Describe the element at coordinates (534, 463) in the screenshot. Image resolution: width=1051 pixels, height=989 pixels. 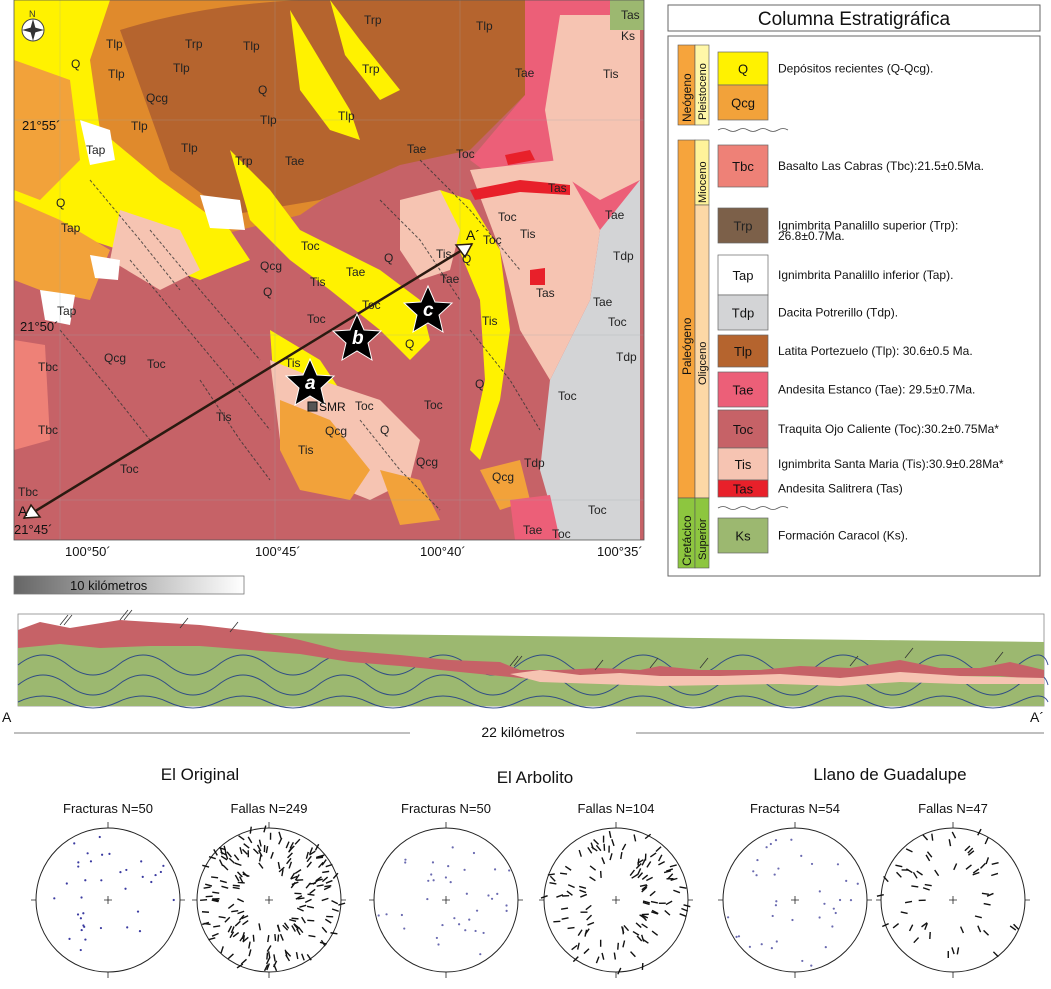
I see `unit-label: Tdp` at that location.